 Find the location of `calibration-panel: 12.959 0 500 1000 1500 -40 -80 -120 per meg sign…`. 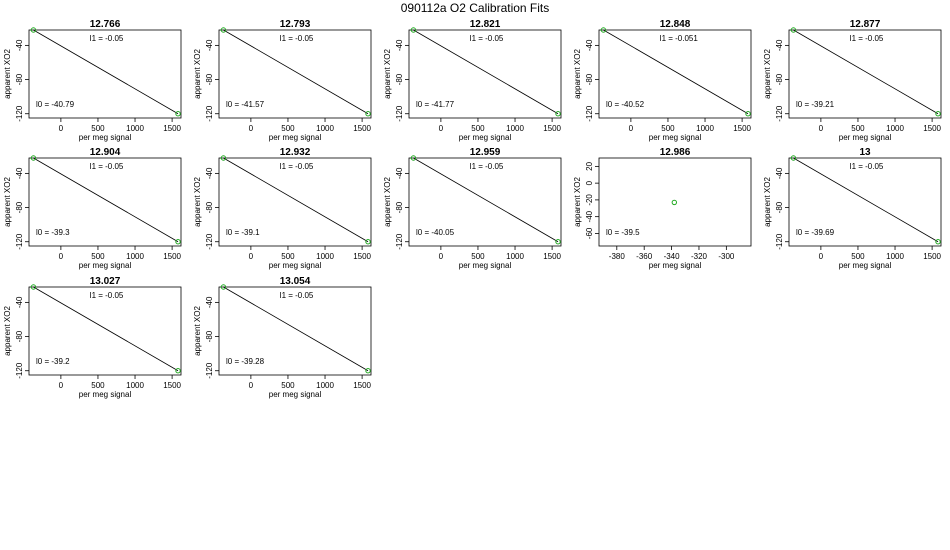

calibration-panel: 12.959 0 500 1000 1500 -40 -80 -120 per meg sign… is located at coordinates (472, 208).